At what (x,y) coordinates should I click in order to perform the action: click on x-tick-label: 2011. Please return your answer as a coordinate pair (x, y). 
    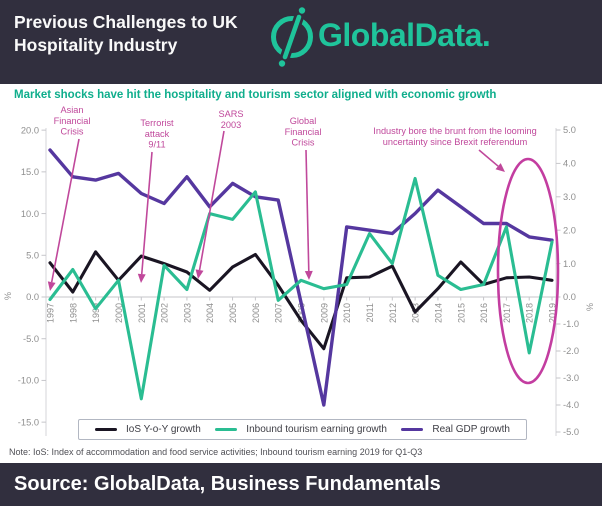
    Looking at the image, I should click on (370, 312).